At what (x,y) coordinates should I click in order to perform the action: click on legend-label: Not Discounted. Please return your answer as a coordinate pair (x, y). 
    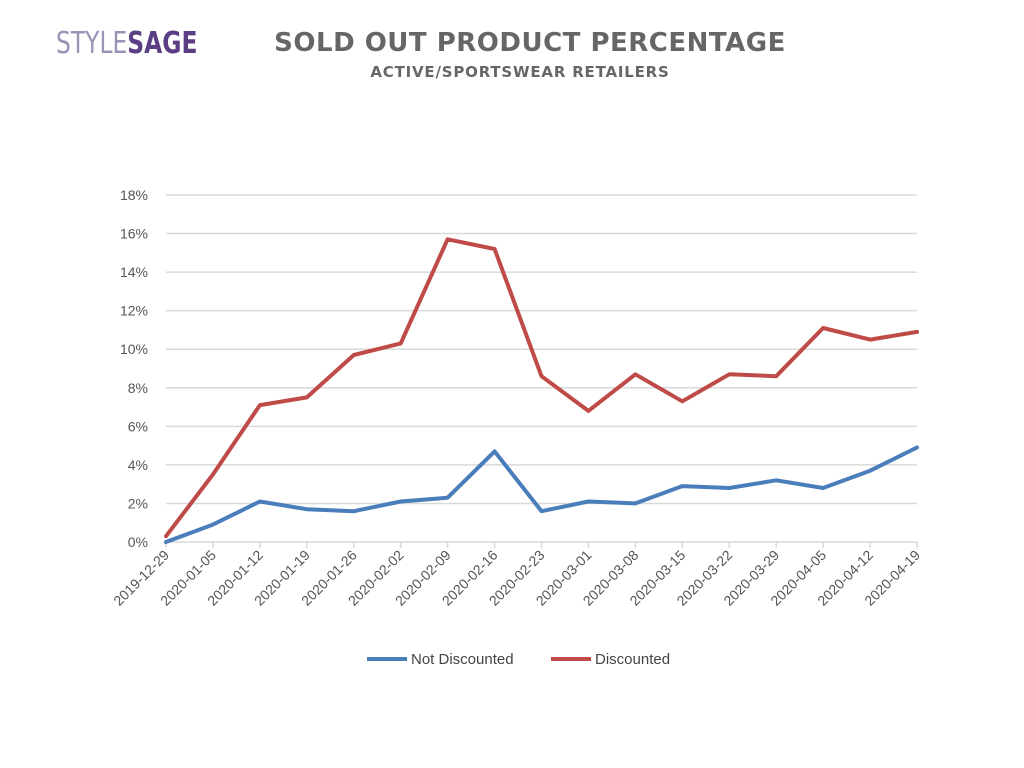
    Looking at the image, I should click on (462, 659).